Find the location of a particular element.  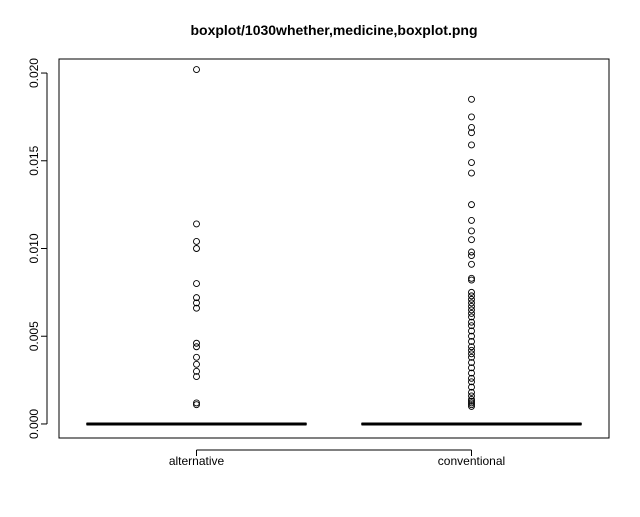

y-axis: 0.000 0.005 0.010 0.015 0.020 is located at coordinates (37, 248).